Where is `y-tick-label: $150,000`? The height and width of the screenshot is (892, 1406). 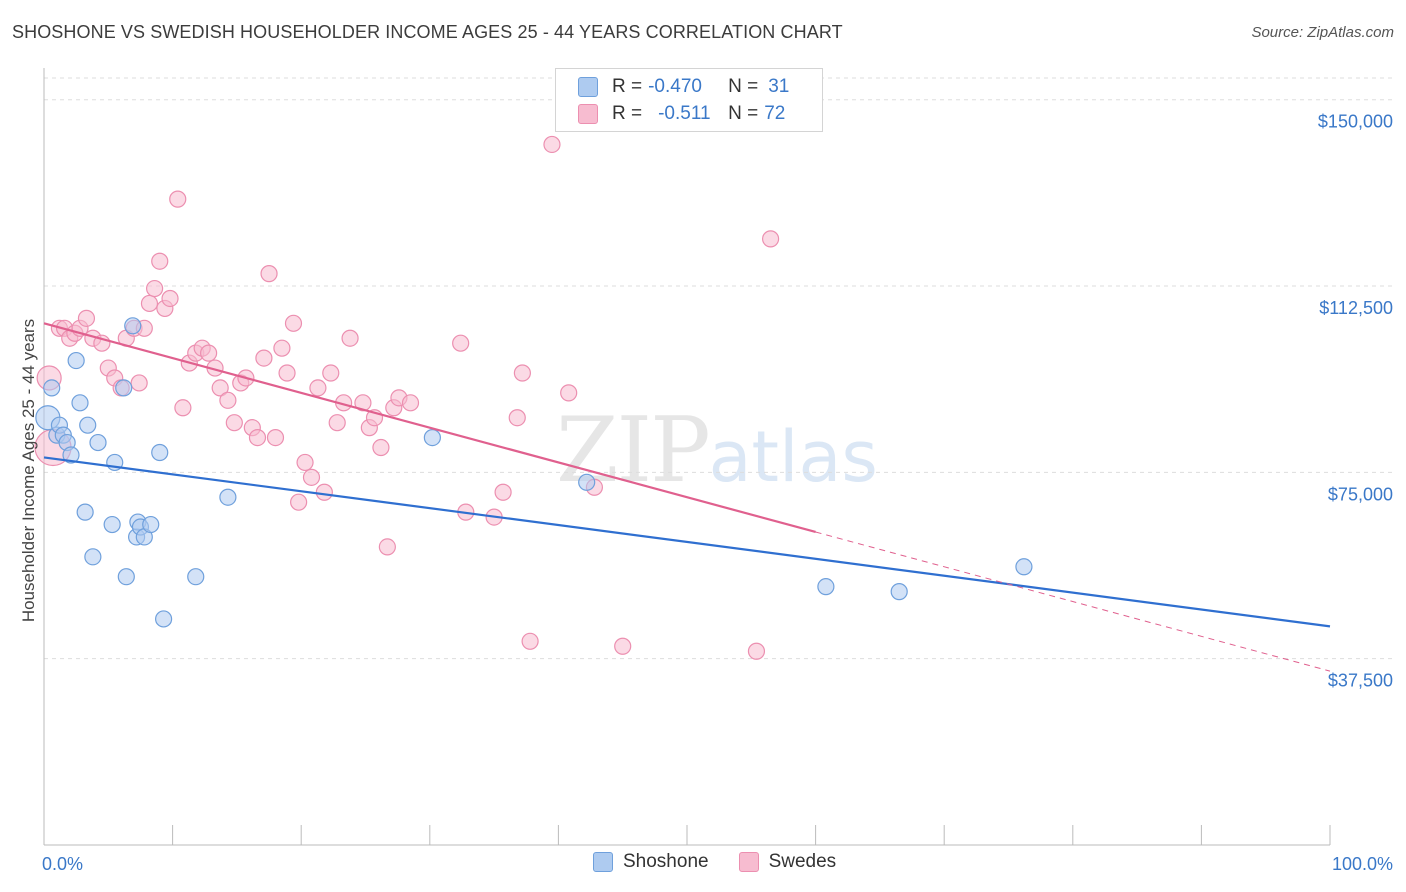 y-tick-label: $150,000 is located at coordinates (1355, 122).